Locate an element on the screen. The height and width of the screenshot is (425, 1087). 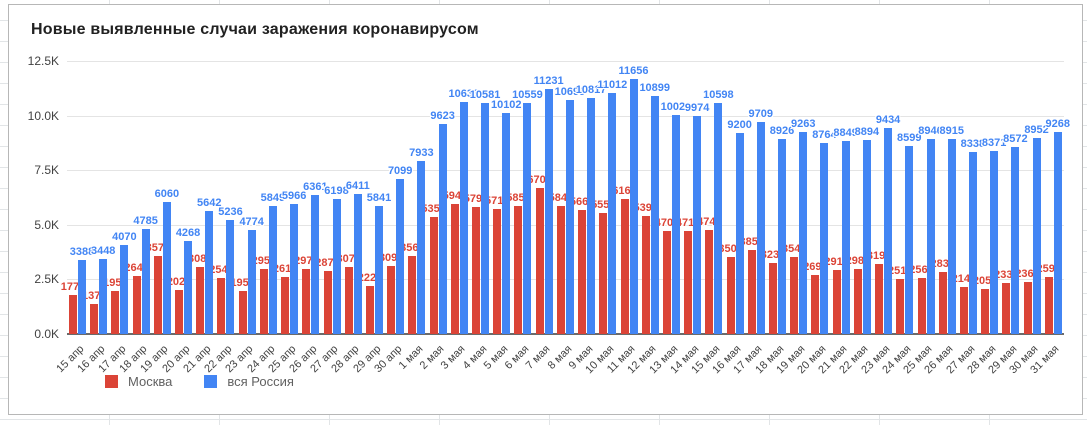
bar-russia-22-апр is located at coordinates (230, 277).